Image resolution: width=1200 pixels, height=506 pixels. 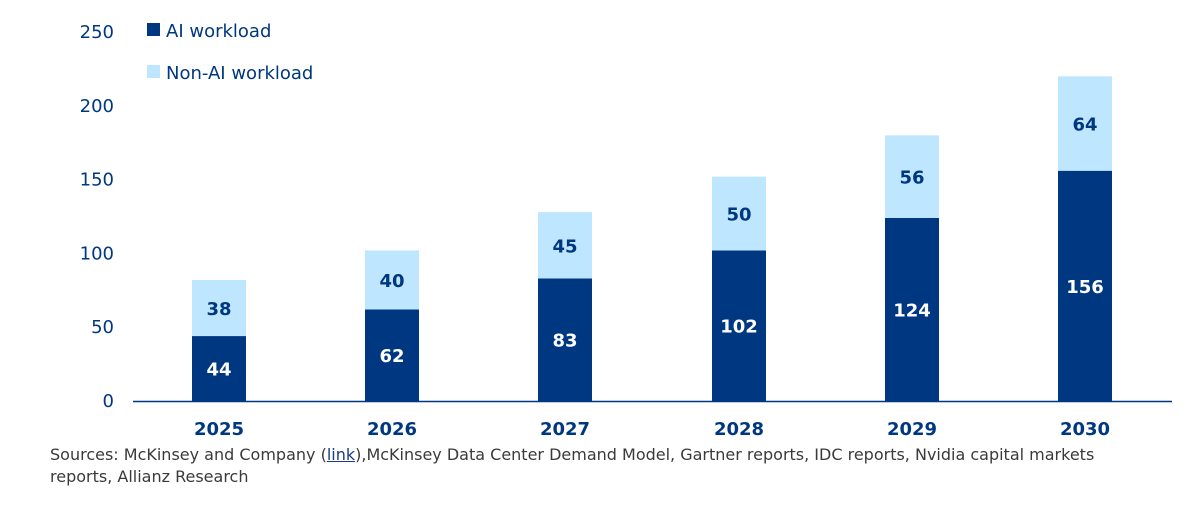 What do you see at coordinates (102, 327) in the screenshot?
I see `y-tick-label: 50` at bounding box center [102, 327].